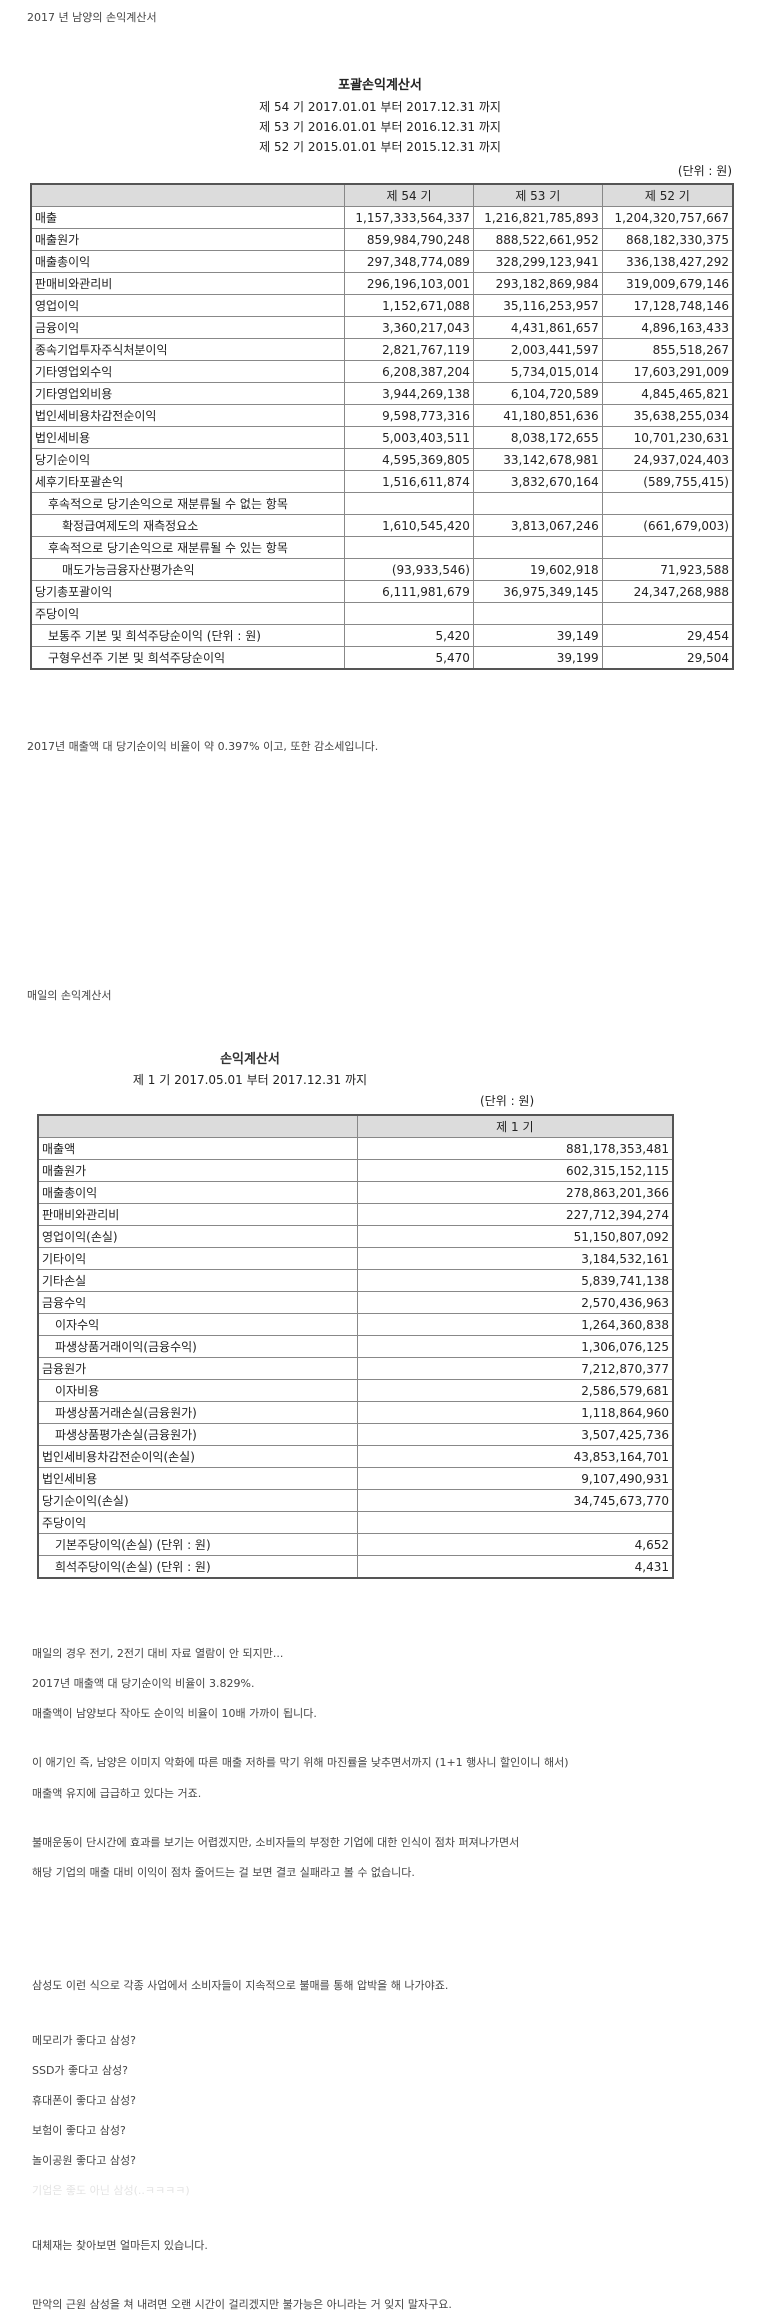 This screenshot has width=760, height=2312. What do you see at coordinates (515, 1280) in the screenshot?
I see `cell-value: 5,839,741,138` at bounding box center [515, 1280].